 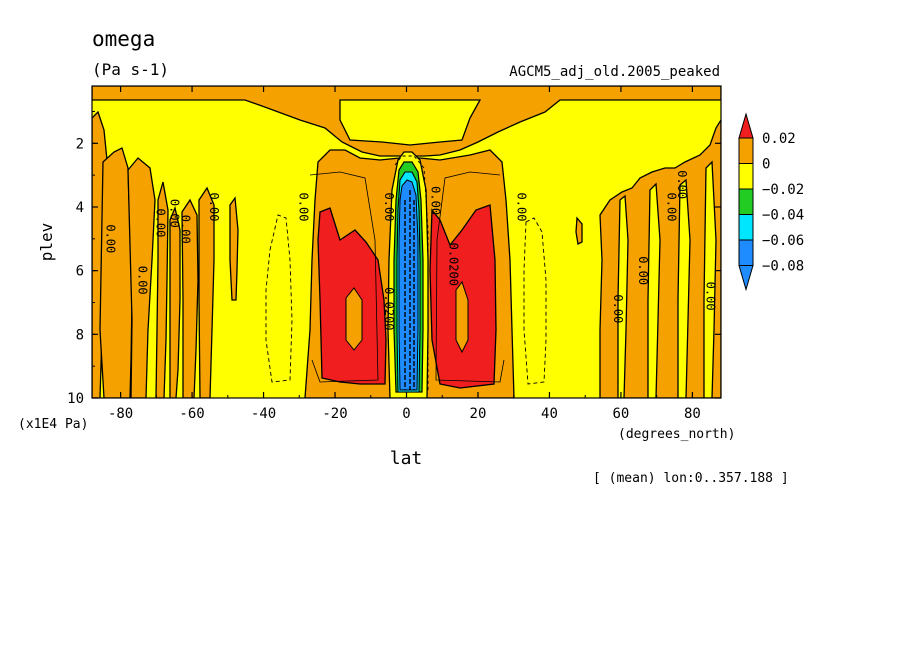 I want to click on y-tick-label: 4, so click(x=80, y=208).